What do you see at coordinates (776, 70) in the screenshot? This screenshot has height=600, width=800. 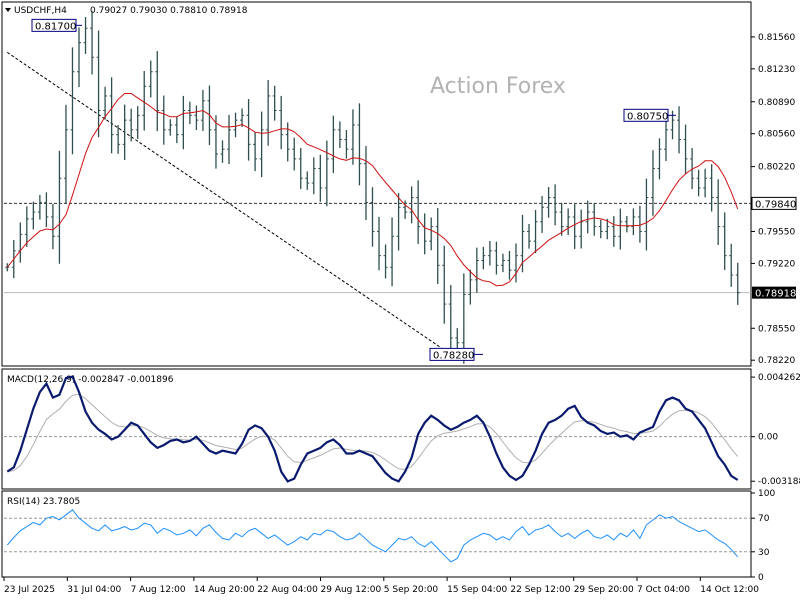 I see `price-tick-label: 0.81230` at bounding box center [776, 70].